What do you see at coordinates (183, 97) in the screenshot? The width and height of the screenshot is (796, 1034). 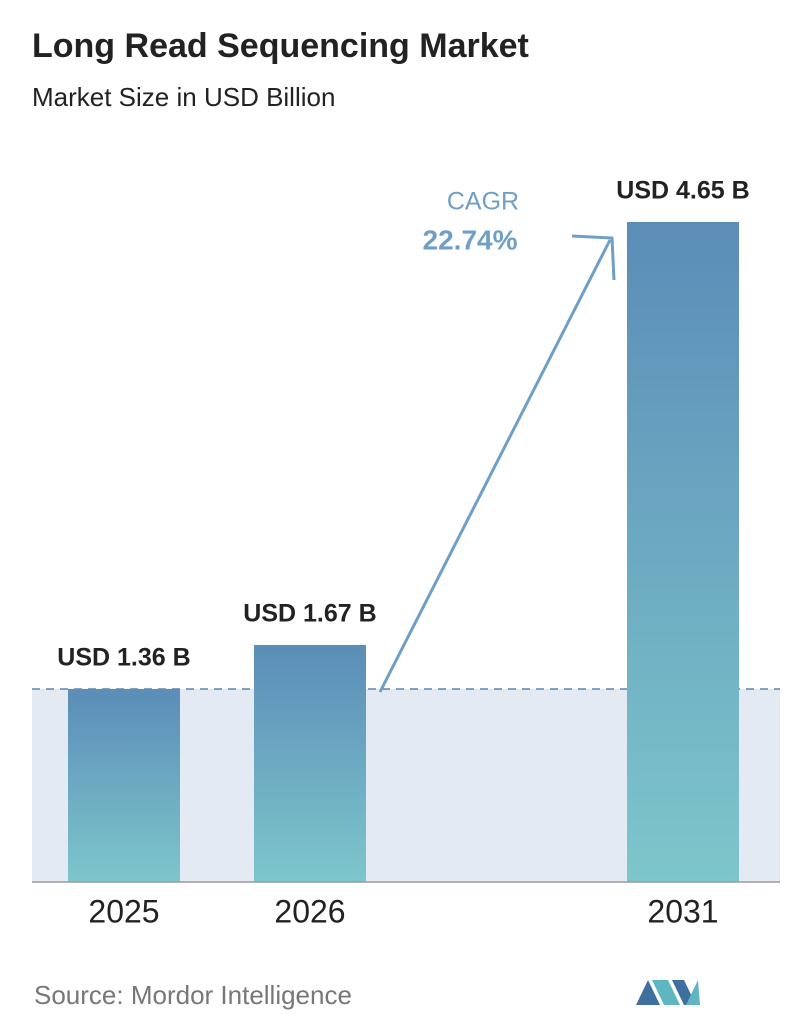 I see `chart-subtitle: Market Size in USD Billion` at bounding box center [183, 97].